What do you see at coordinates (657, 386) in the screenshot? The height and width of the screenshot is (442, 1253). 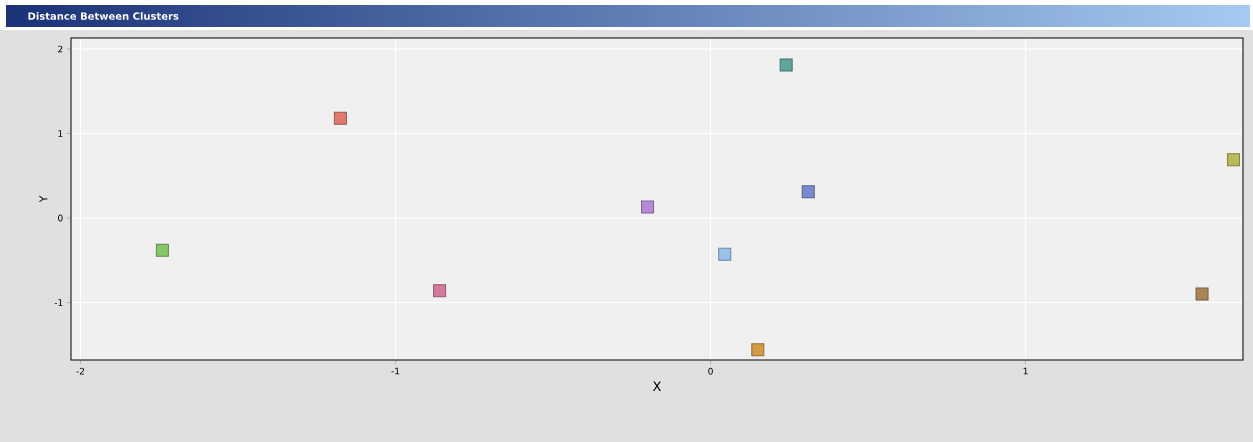 I see `x-axis-title: X` at bounding box center [657, 386].